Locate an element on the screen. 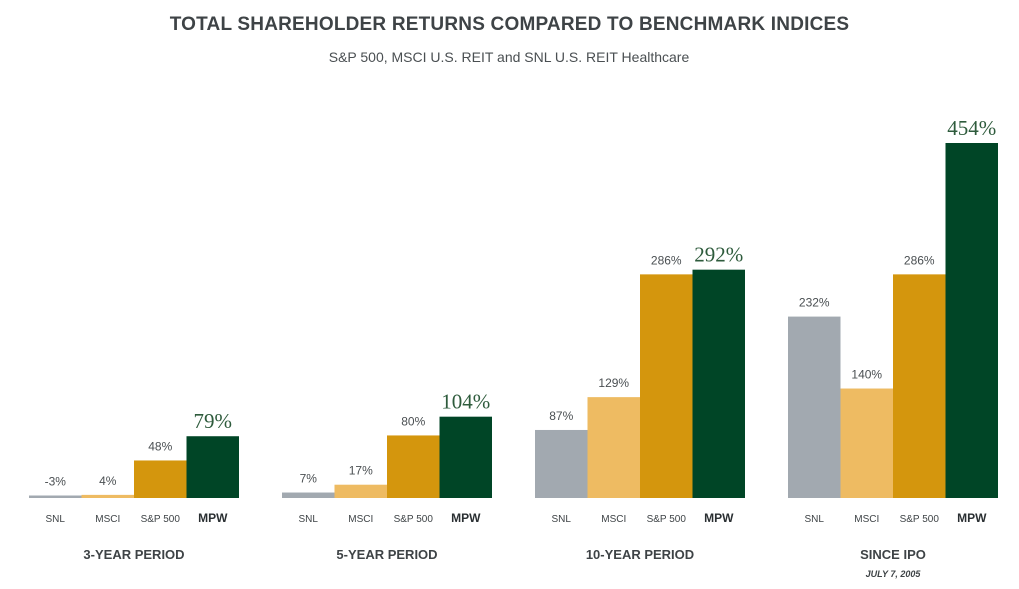 The width and height of the screenshot is (1019, 589). category-label-5-year-period-msci: MSCI is located at coordinates (360, 519).